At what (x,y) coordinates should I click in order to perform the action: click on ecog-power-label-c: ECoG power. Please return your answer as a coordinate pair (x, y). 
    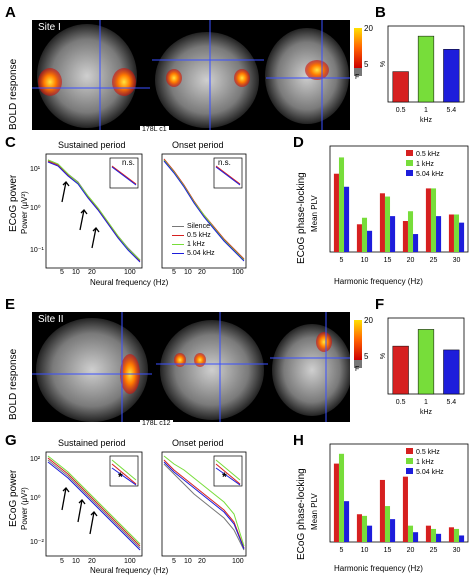
    Looking at the image, I should click on (13, 203).